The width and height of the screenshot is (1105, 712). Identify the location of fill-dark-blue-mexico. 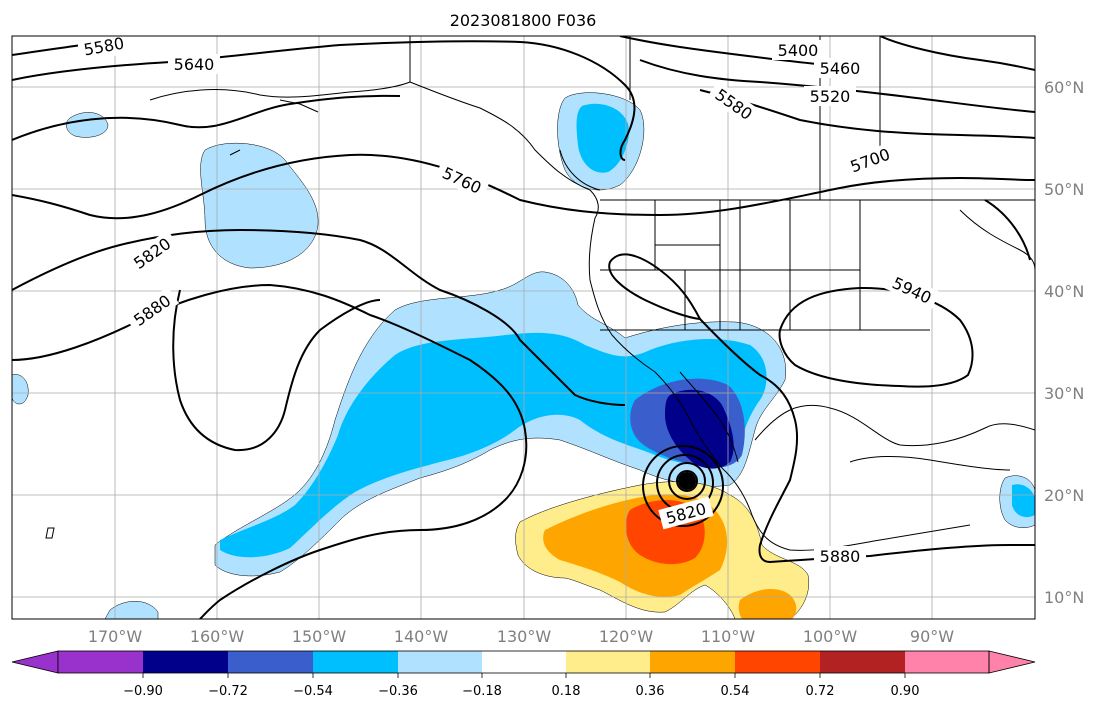
(699, 429).